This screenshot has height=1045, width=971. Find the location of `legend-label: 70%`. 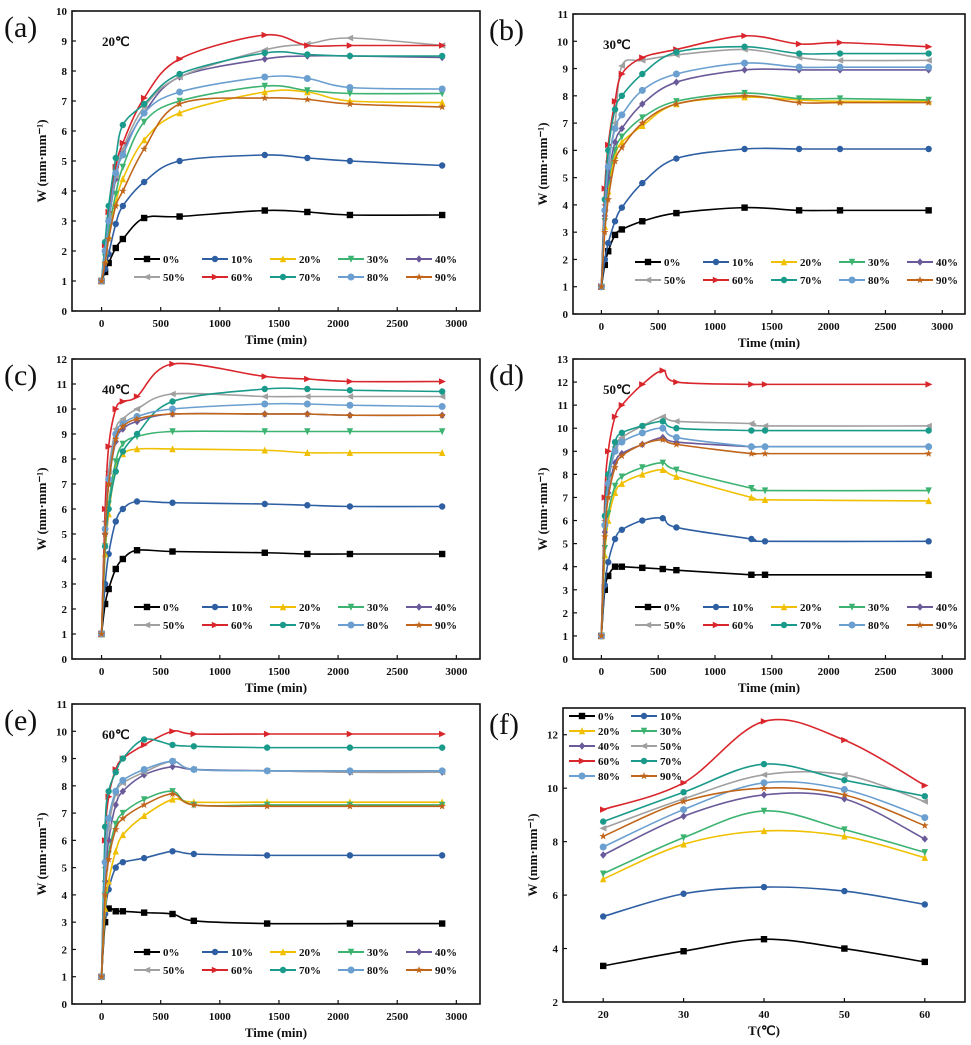

legend-label: 70% is located at coordinates (310, 971).